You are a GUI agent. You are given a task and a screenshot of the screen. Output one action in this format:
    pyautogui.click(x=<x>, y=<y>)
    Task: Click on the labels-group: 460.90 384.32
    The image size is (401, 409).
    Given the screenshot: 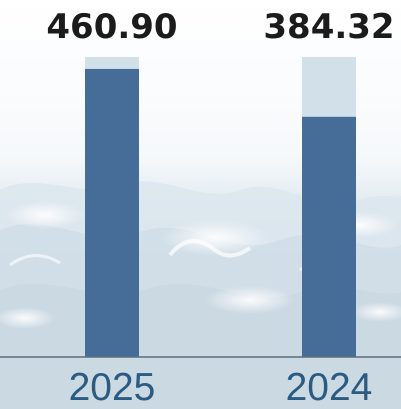 What is the action you would take?
    pyautogui.click(x=220, y=27)
    